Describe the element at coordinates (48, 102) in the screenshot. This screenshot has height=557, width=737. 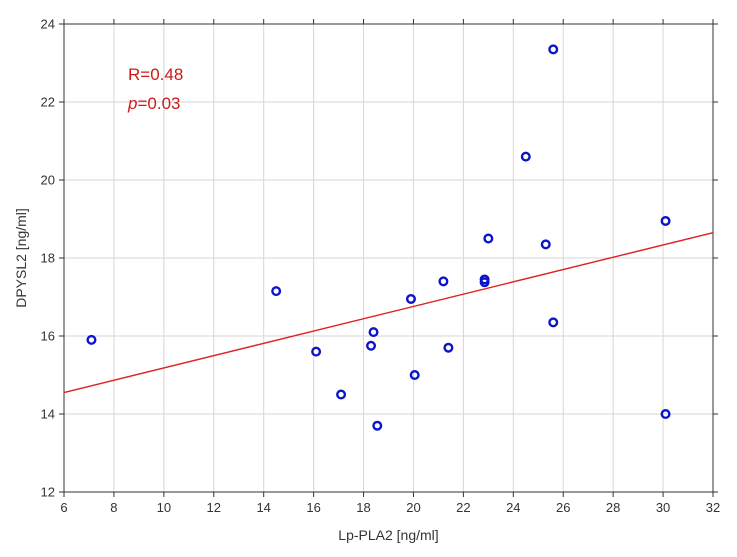
I see `y-tick-label: 22` at that location.